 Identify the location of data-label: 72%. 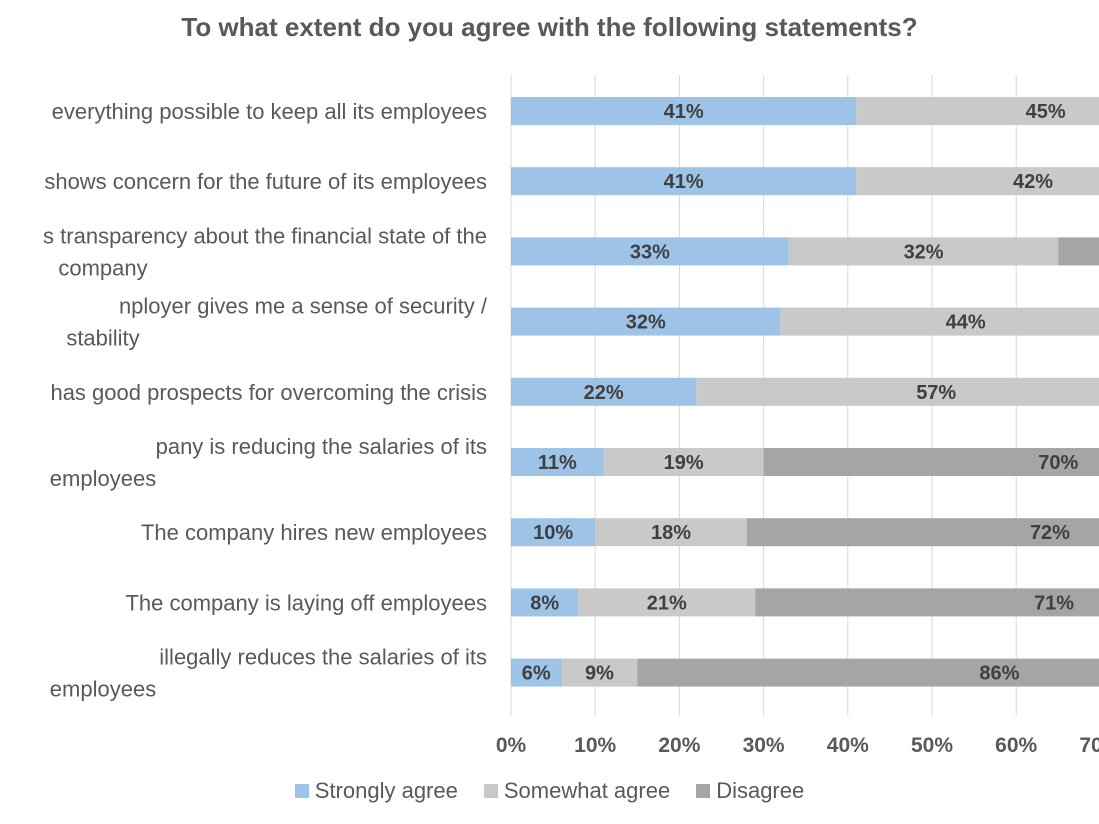
(1050, 533).